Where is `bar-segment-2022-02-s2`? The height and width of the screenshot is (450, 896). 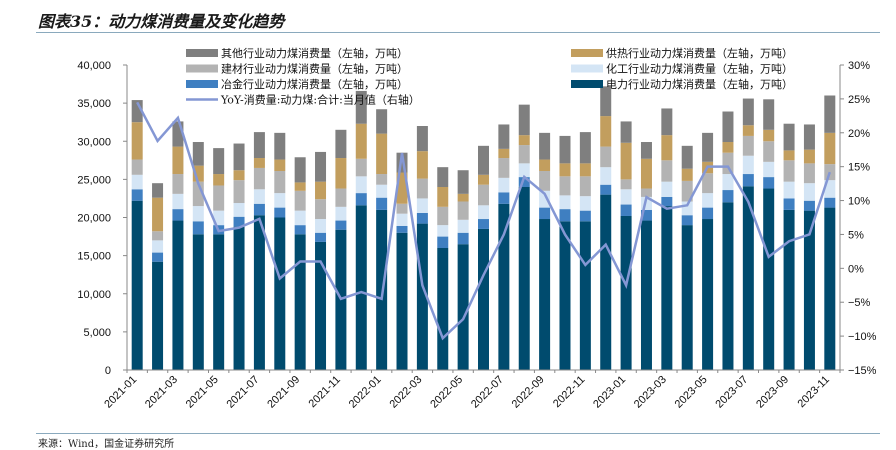 bar-segment-2022-02-s2 is located at coordinates (402, 219).